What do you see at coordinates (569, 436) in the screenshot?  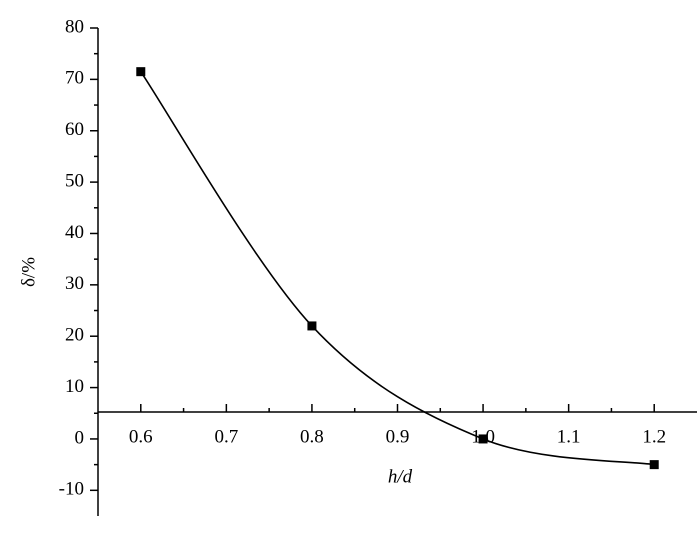 I see `x-tick-label: 1.1` at bounding box center [569, 436].